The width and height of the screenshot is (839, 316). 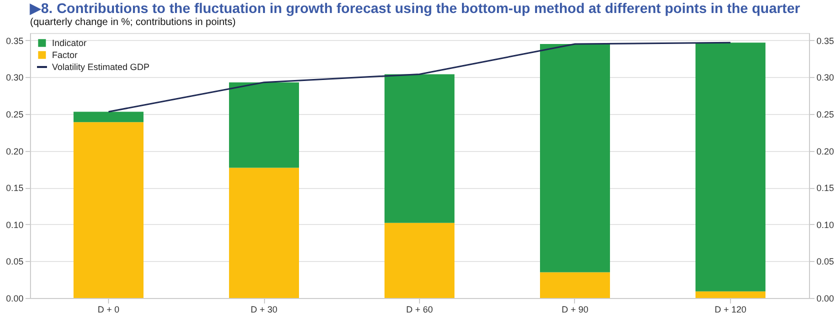 What do you see at coordinates (15, 261) in the screenshot?
I see `y-tick-label: 0.05` at bounding box center [15, 261].